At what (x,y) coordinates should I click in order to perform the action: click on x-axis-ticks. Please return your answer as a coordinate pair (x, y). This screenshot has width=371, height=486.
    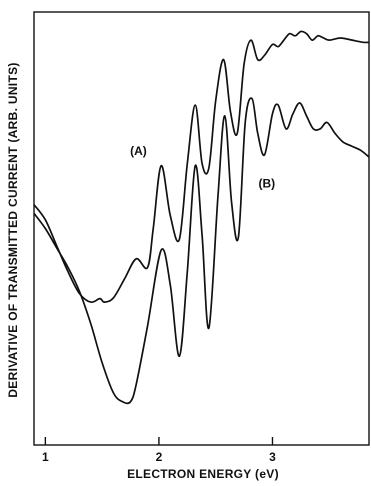
    Looking at the image, I should click on (159, 441).